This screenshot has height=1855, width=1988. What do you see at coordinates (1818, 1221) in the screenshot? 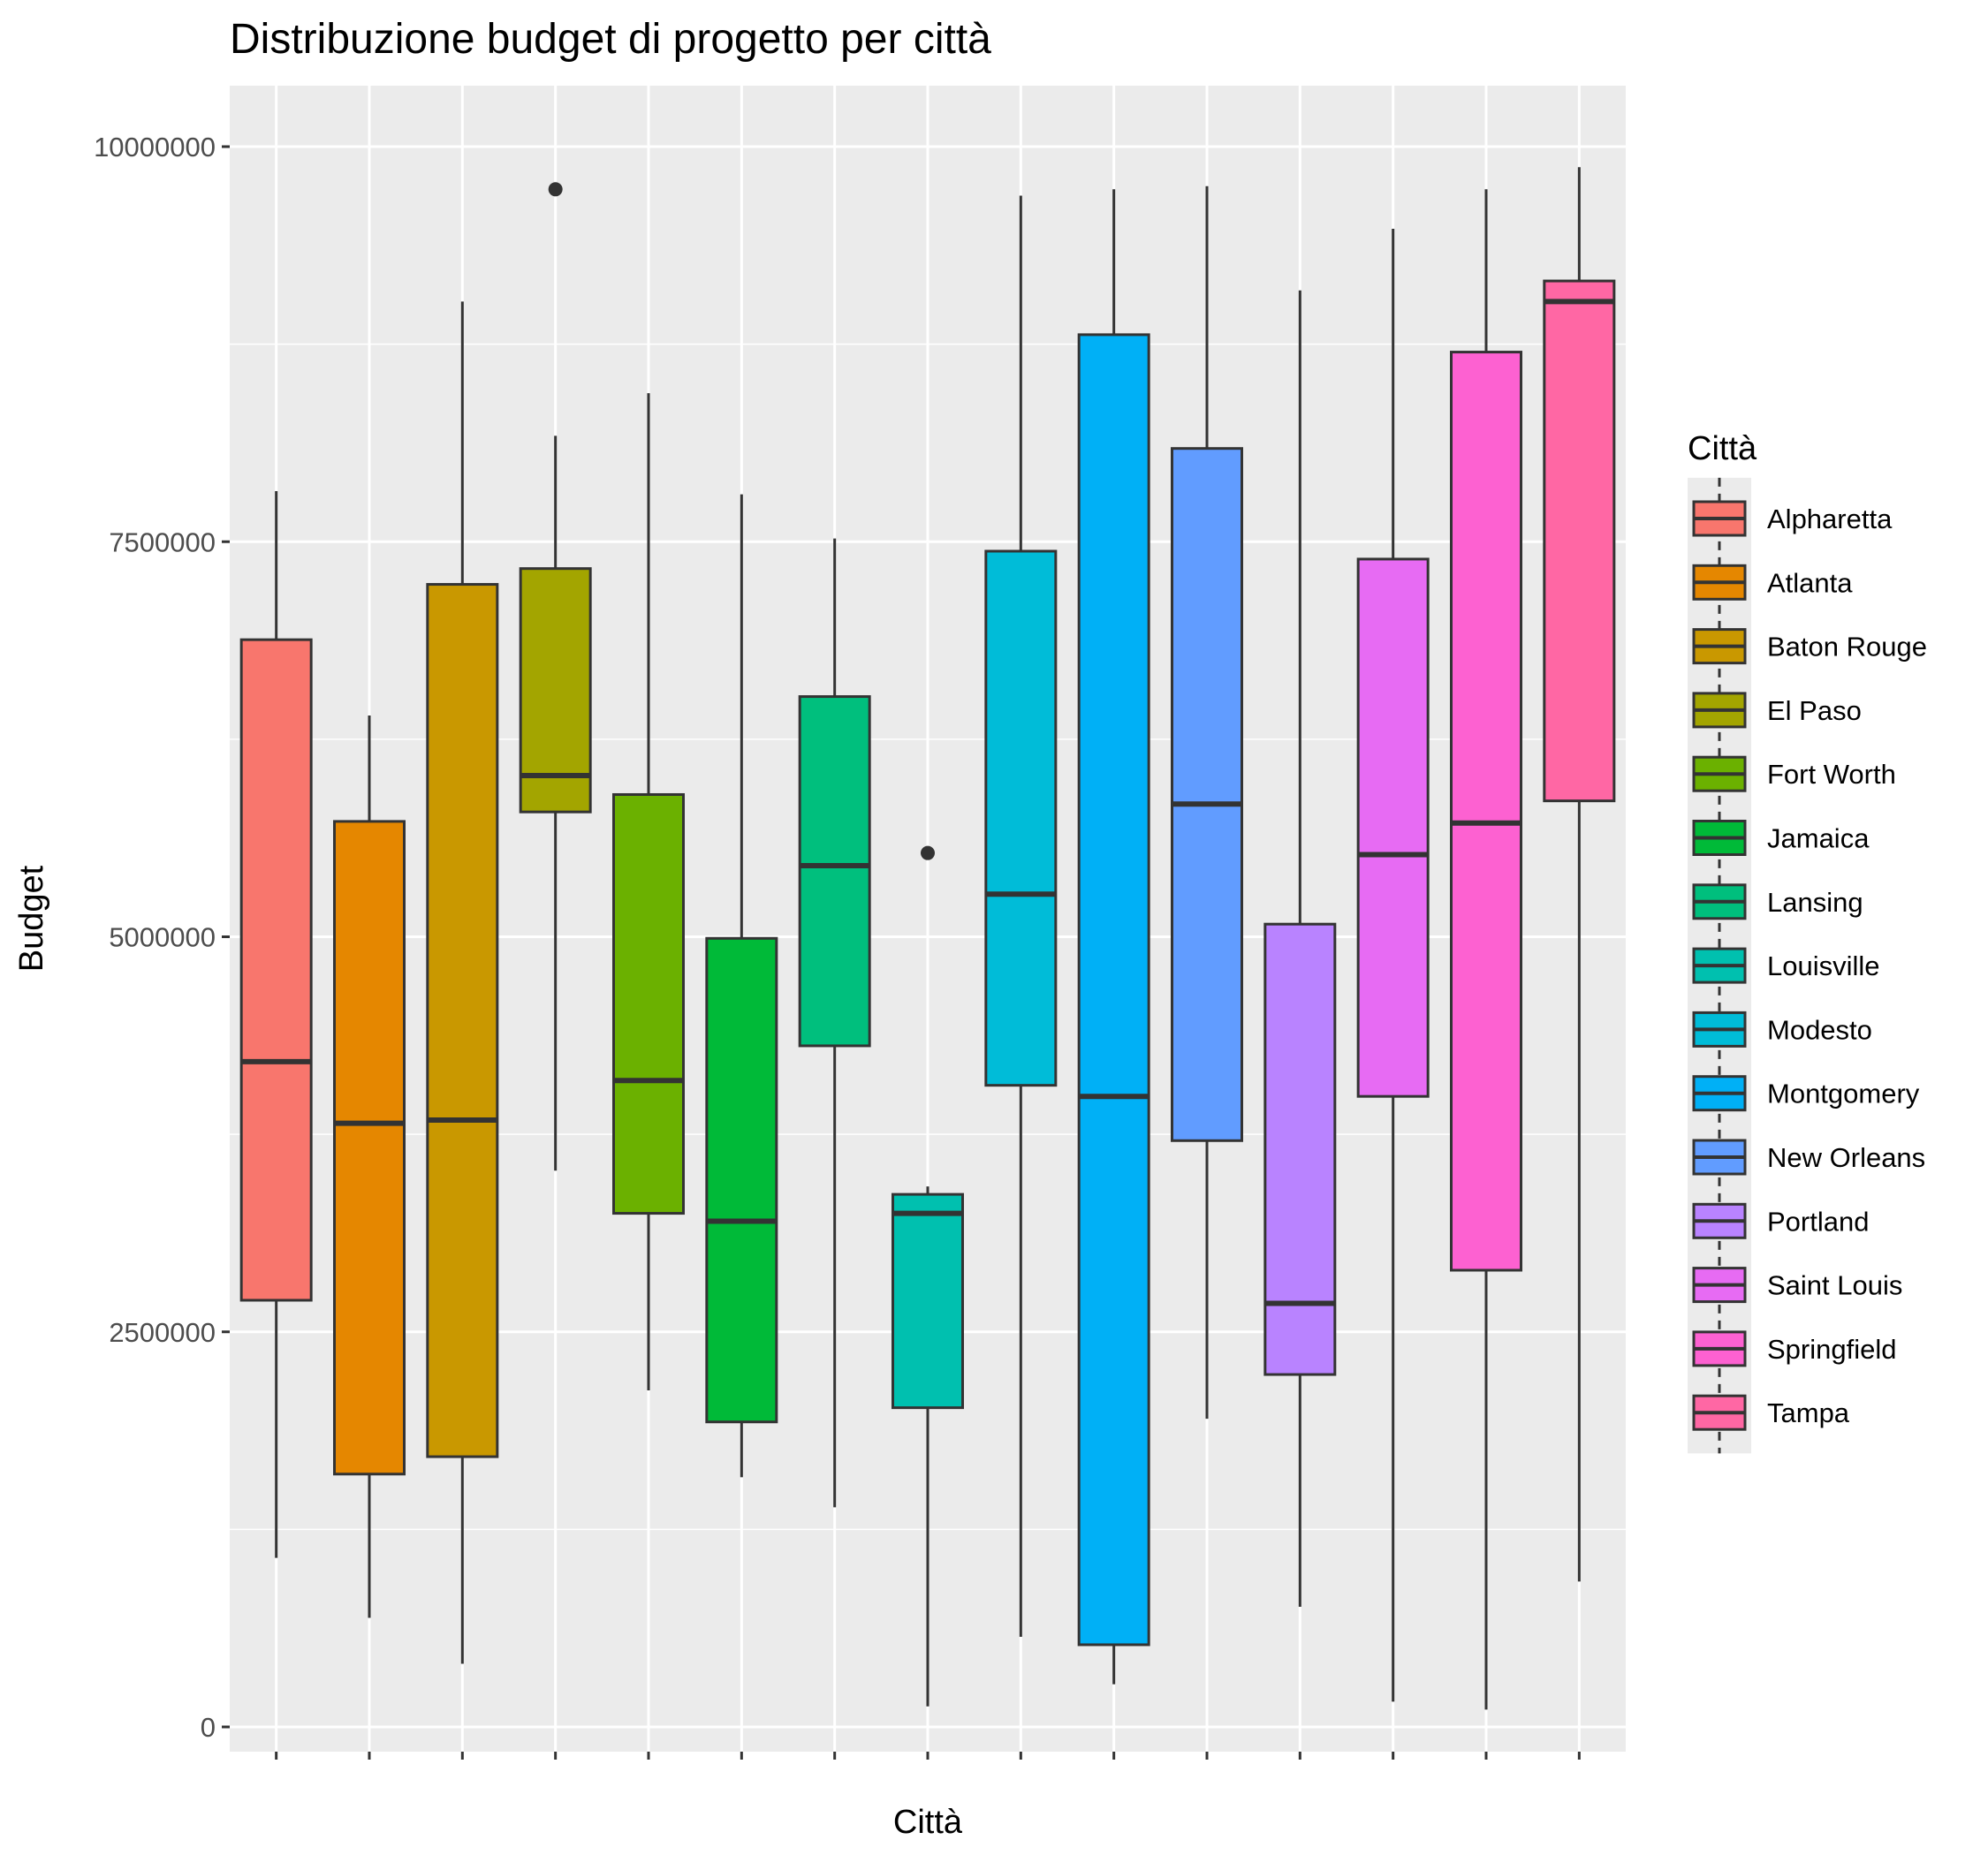
I see `legend-label: Portland` at bounding box center [1818, 1221].